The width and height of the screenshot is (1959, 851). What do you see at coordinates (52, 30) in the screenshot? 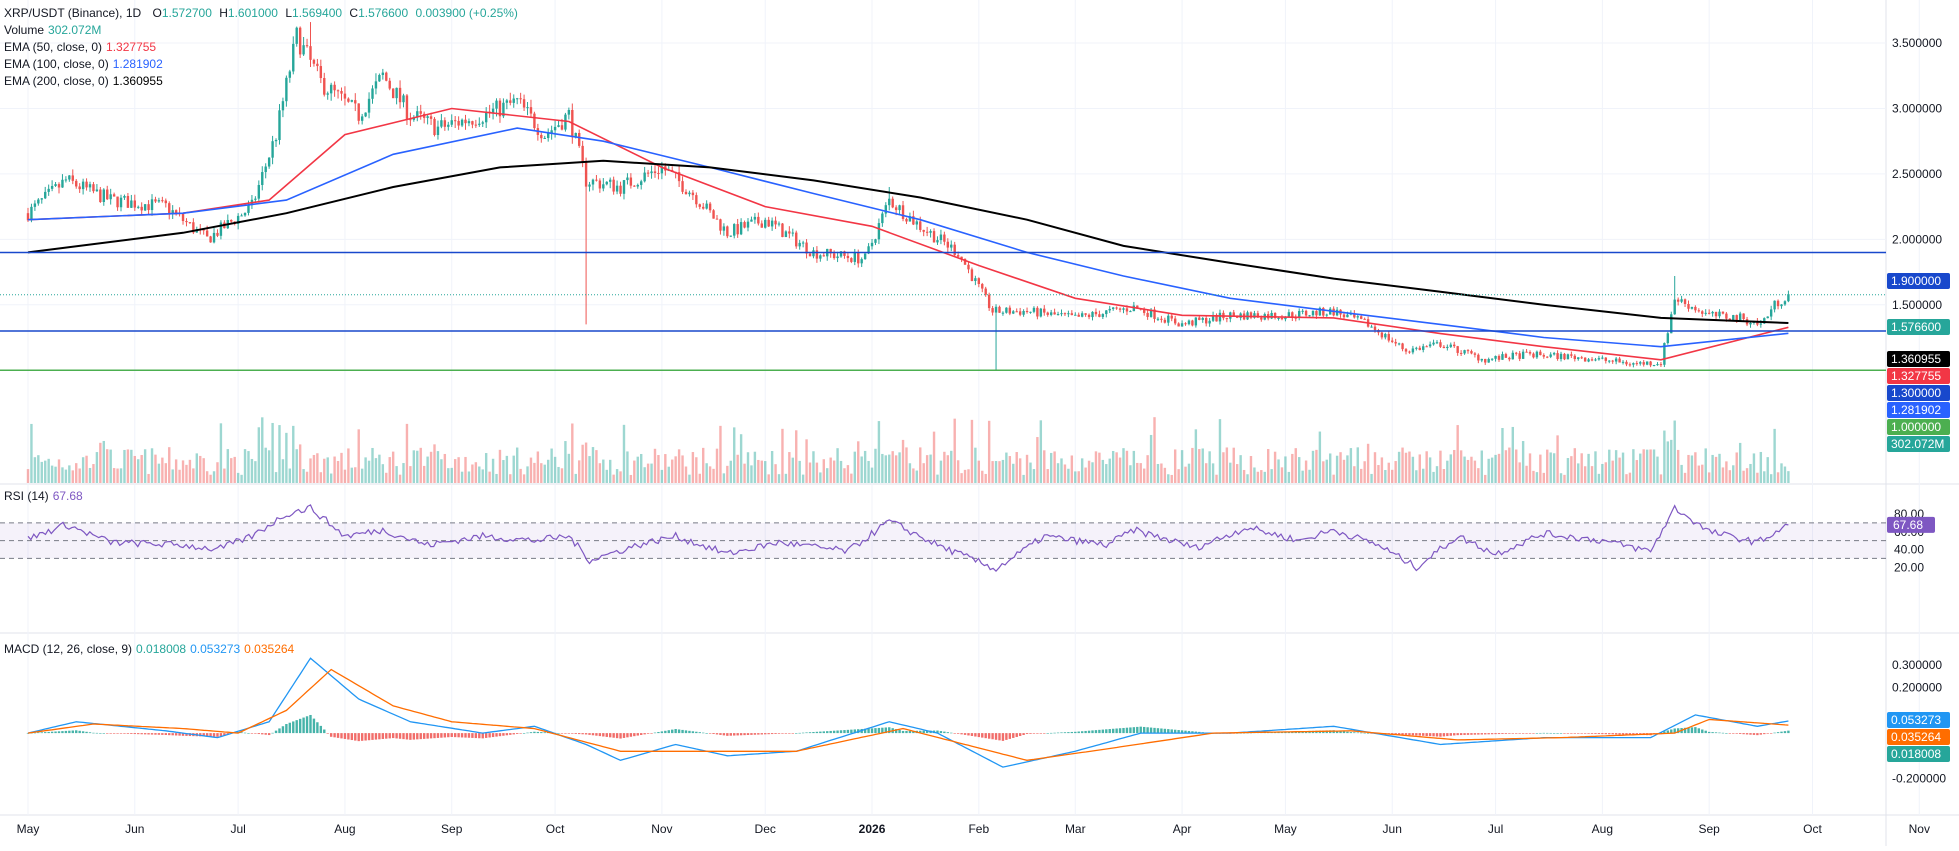
I see `volume-legend: Volume 302.072M` at bounding box center [52, 30].